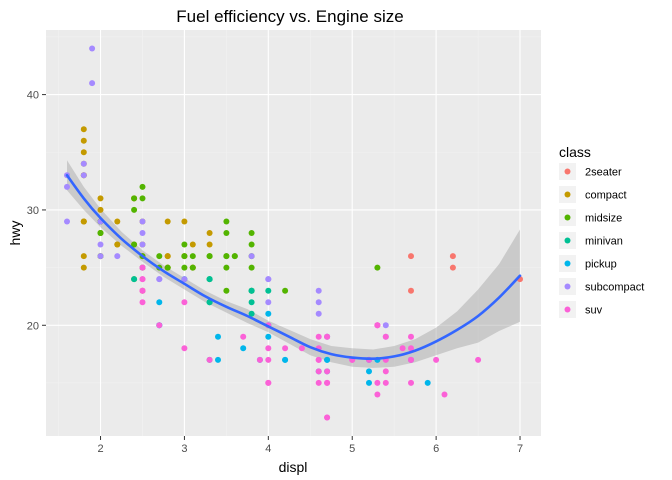 The image size is (672, 480). I want to click on legend-swatch-pickup, so click(567, 263).